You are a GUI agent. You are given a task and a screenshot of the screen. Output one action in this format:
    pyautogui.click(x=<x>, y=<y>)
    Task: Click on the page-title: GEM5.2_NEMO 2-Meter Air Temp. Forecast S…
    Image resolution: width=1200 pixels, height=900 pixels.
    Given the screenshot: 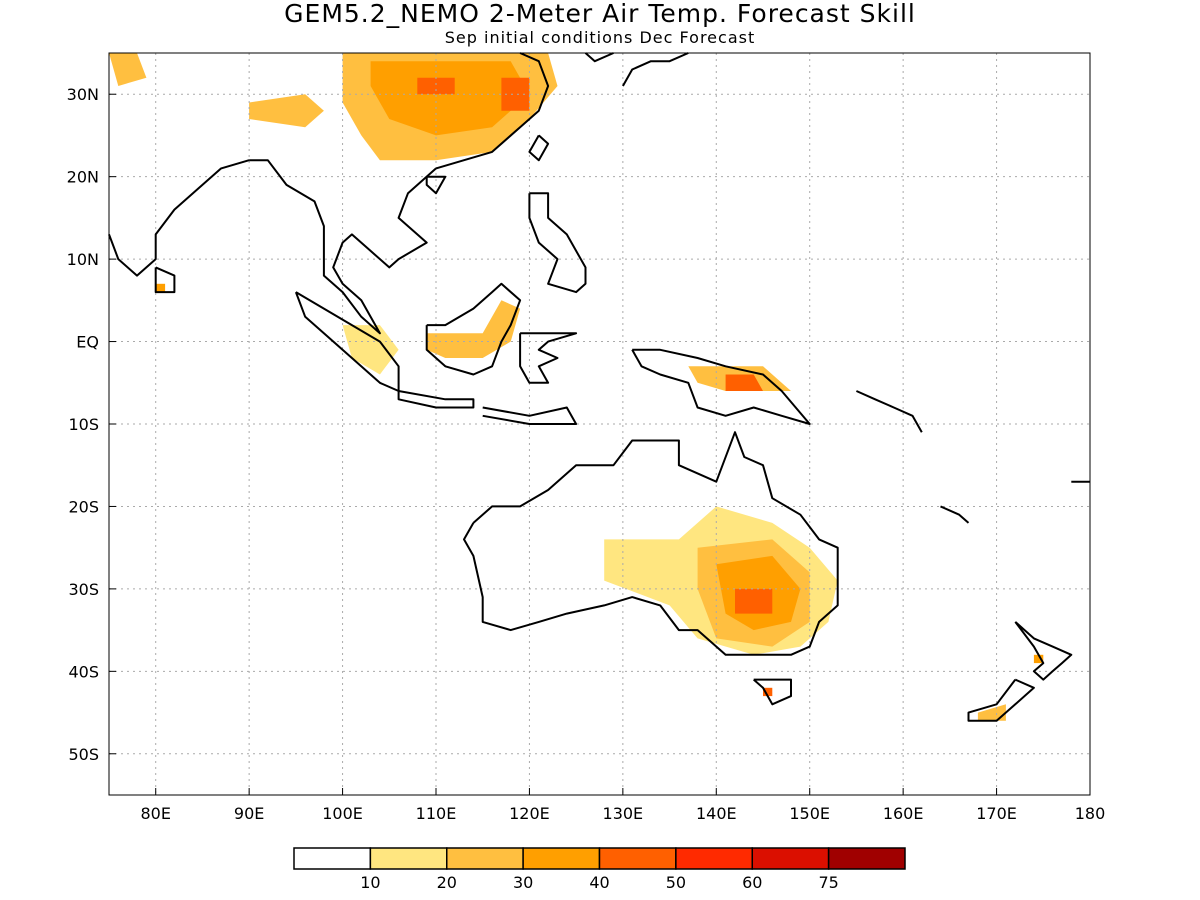 What is the action you would take?
    pyautogui.click(x=600, y=14)
    